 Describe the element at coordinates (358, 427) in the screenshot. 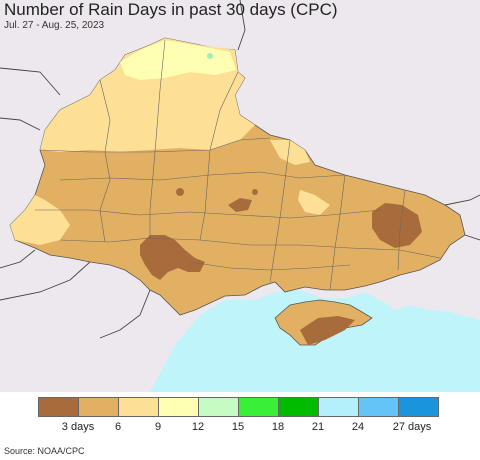

I see `legend-label-24: 24` at that location.